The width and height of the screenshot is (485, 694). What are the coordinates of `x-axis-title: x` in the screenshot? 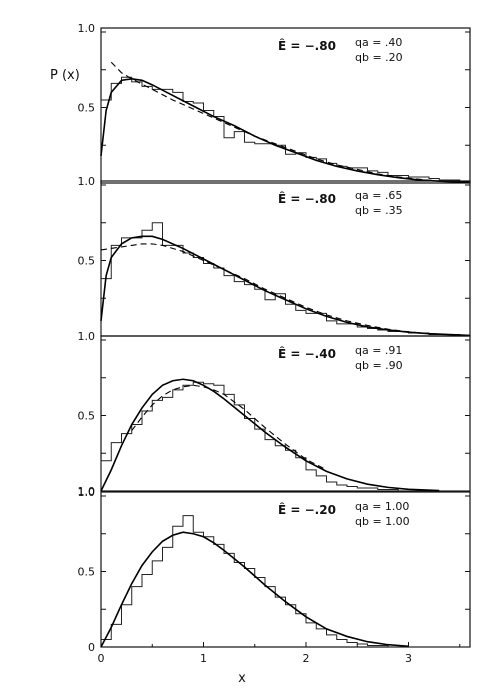 It's located at (242, 678).